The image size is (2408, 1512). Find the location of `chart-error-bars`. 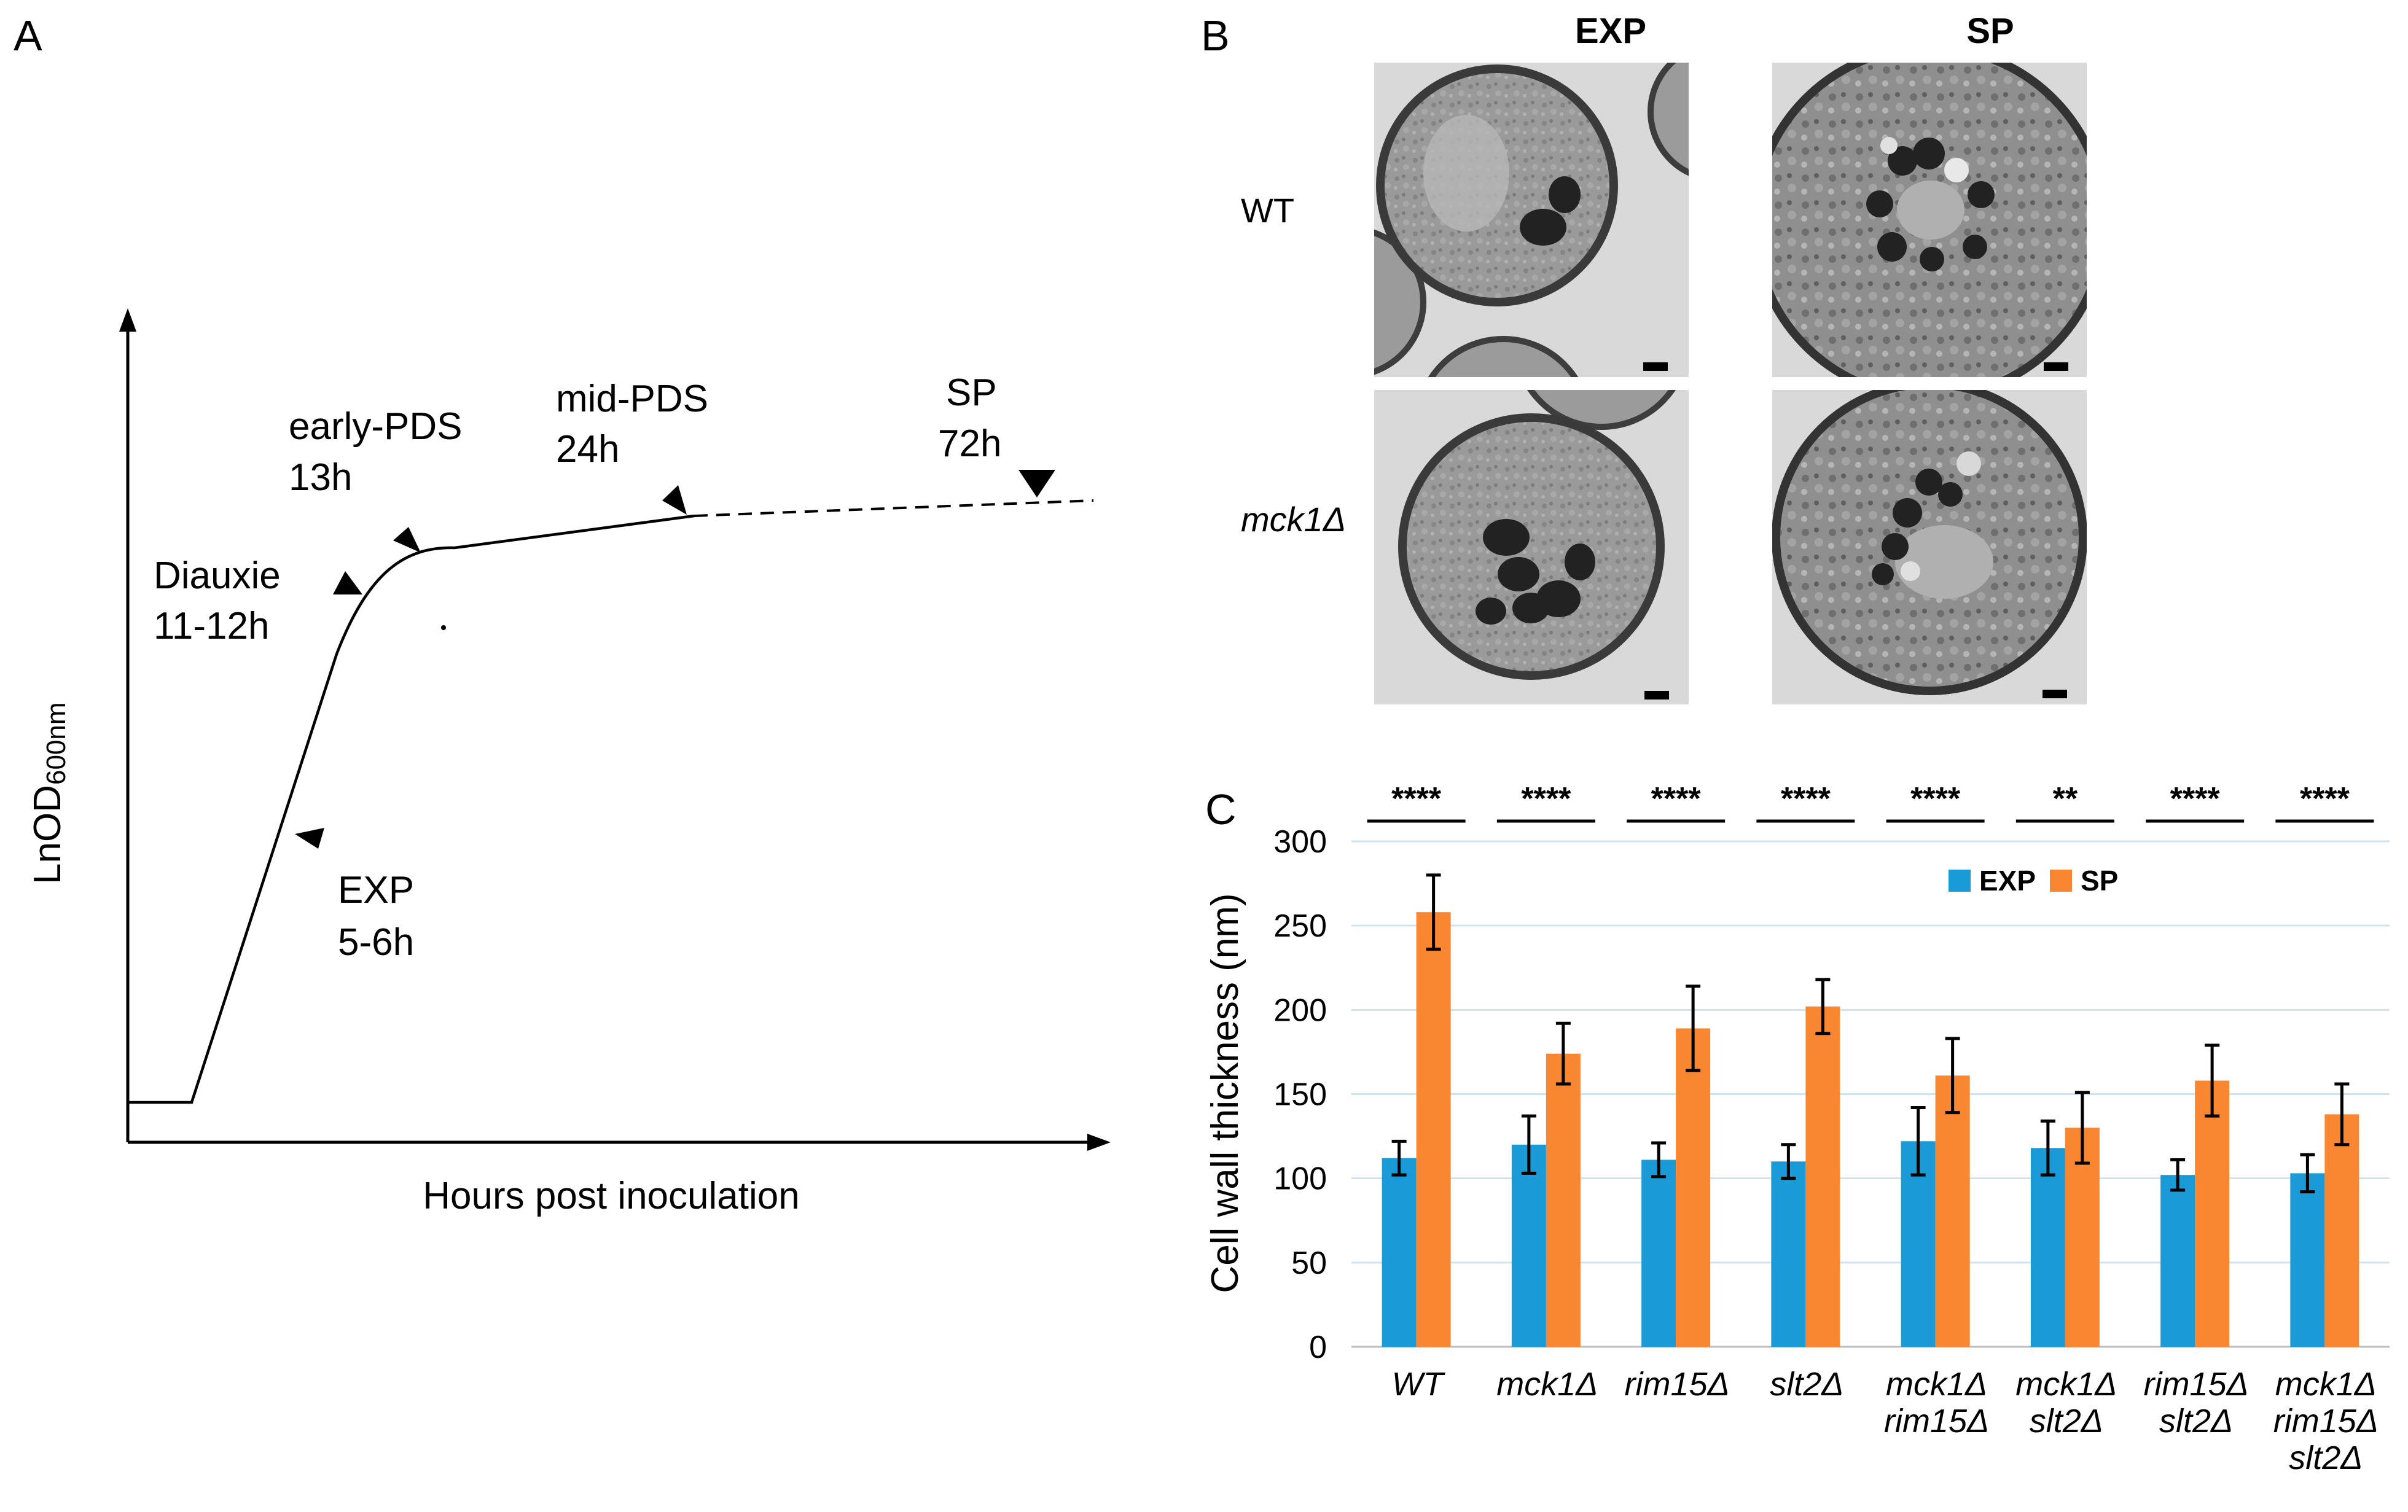

chart-error-bars is located at coordinates (1871, 1033).